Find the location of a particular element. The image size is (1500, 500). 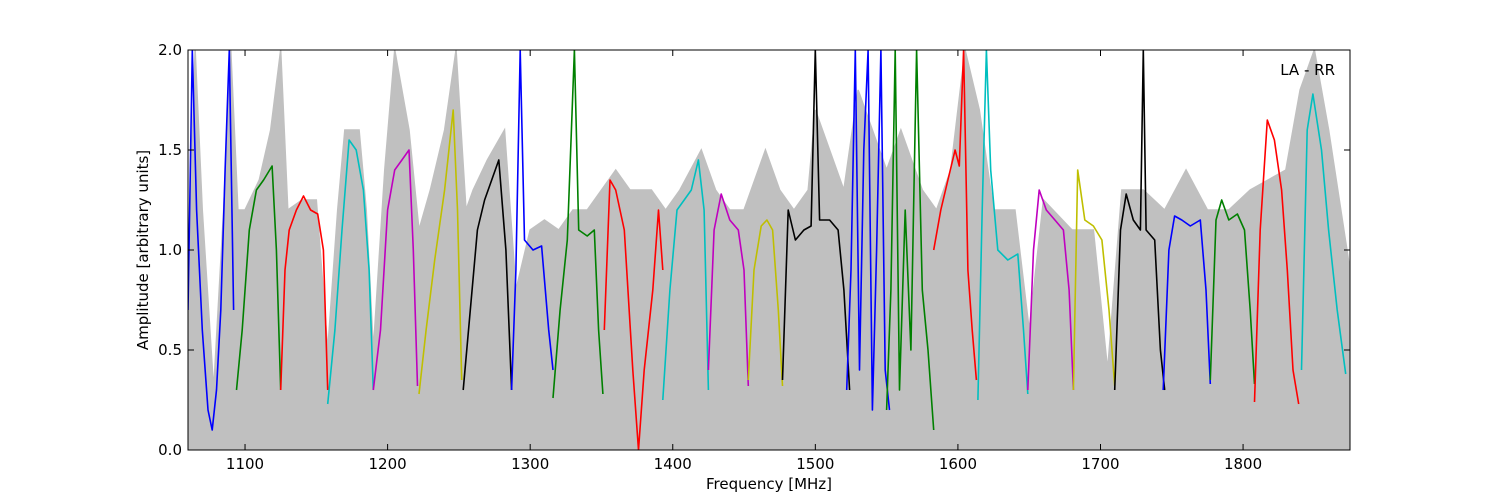

y-tick-label: 2.0 is located at coordinates (170, 50).